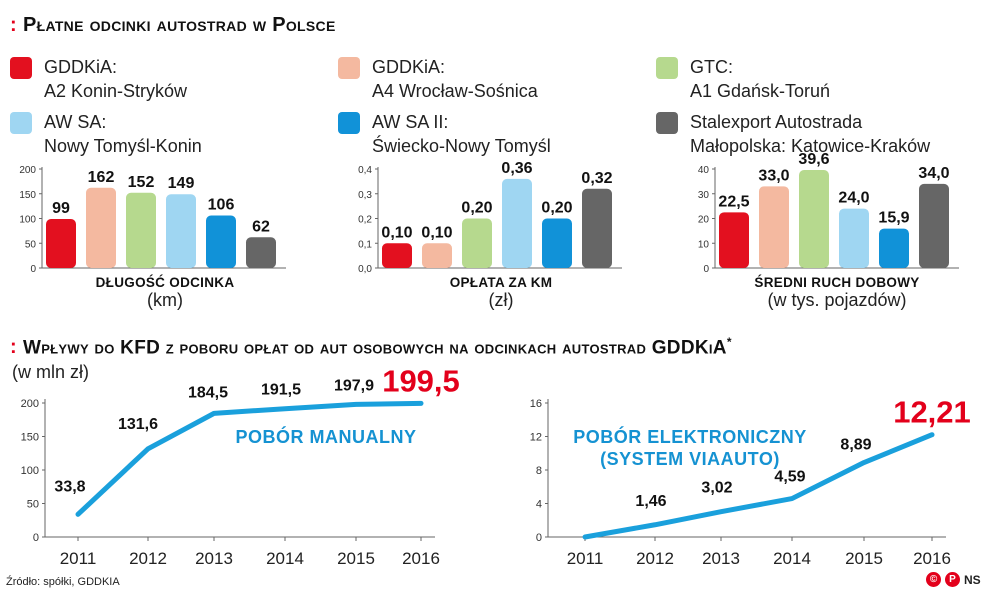  I want to click on x-tick-label: 2012, so click(655, 558).